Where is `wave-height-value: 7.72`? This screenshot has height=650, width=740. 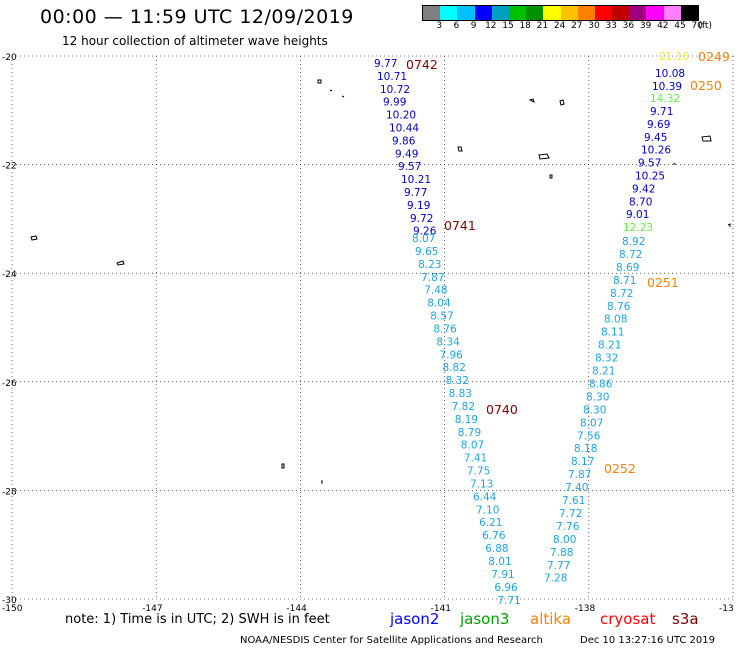 wave-height-value: 7.72 is located at coordinates (570, 514).